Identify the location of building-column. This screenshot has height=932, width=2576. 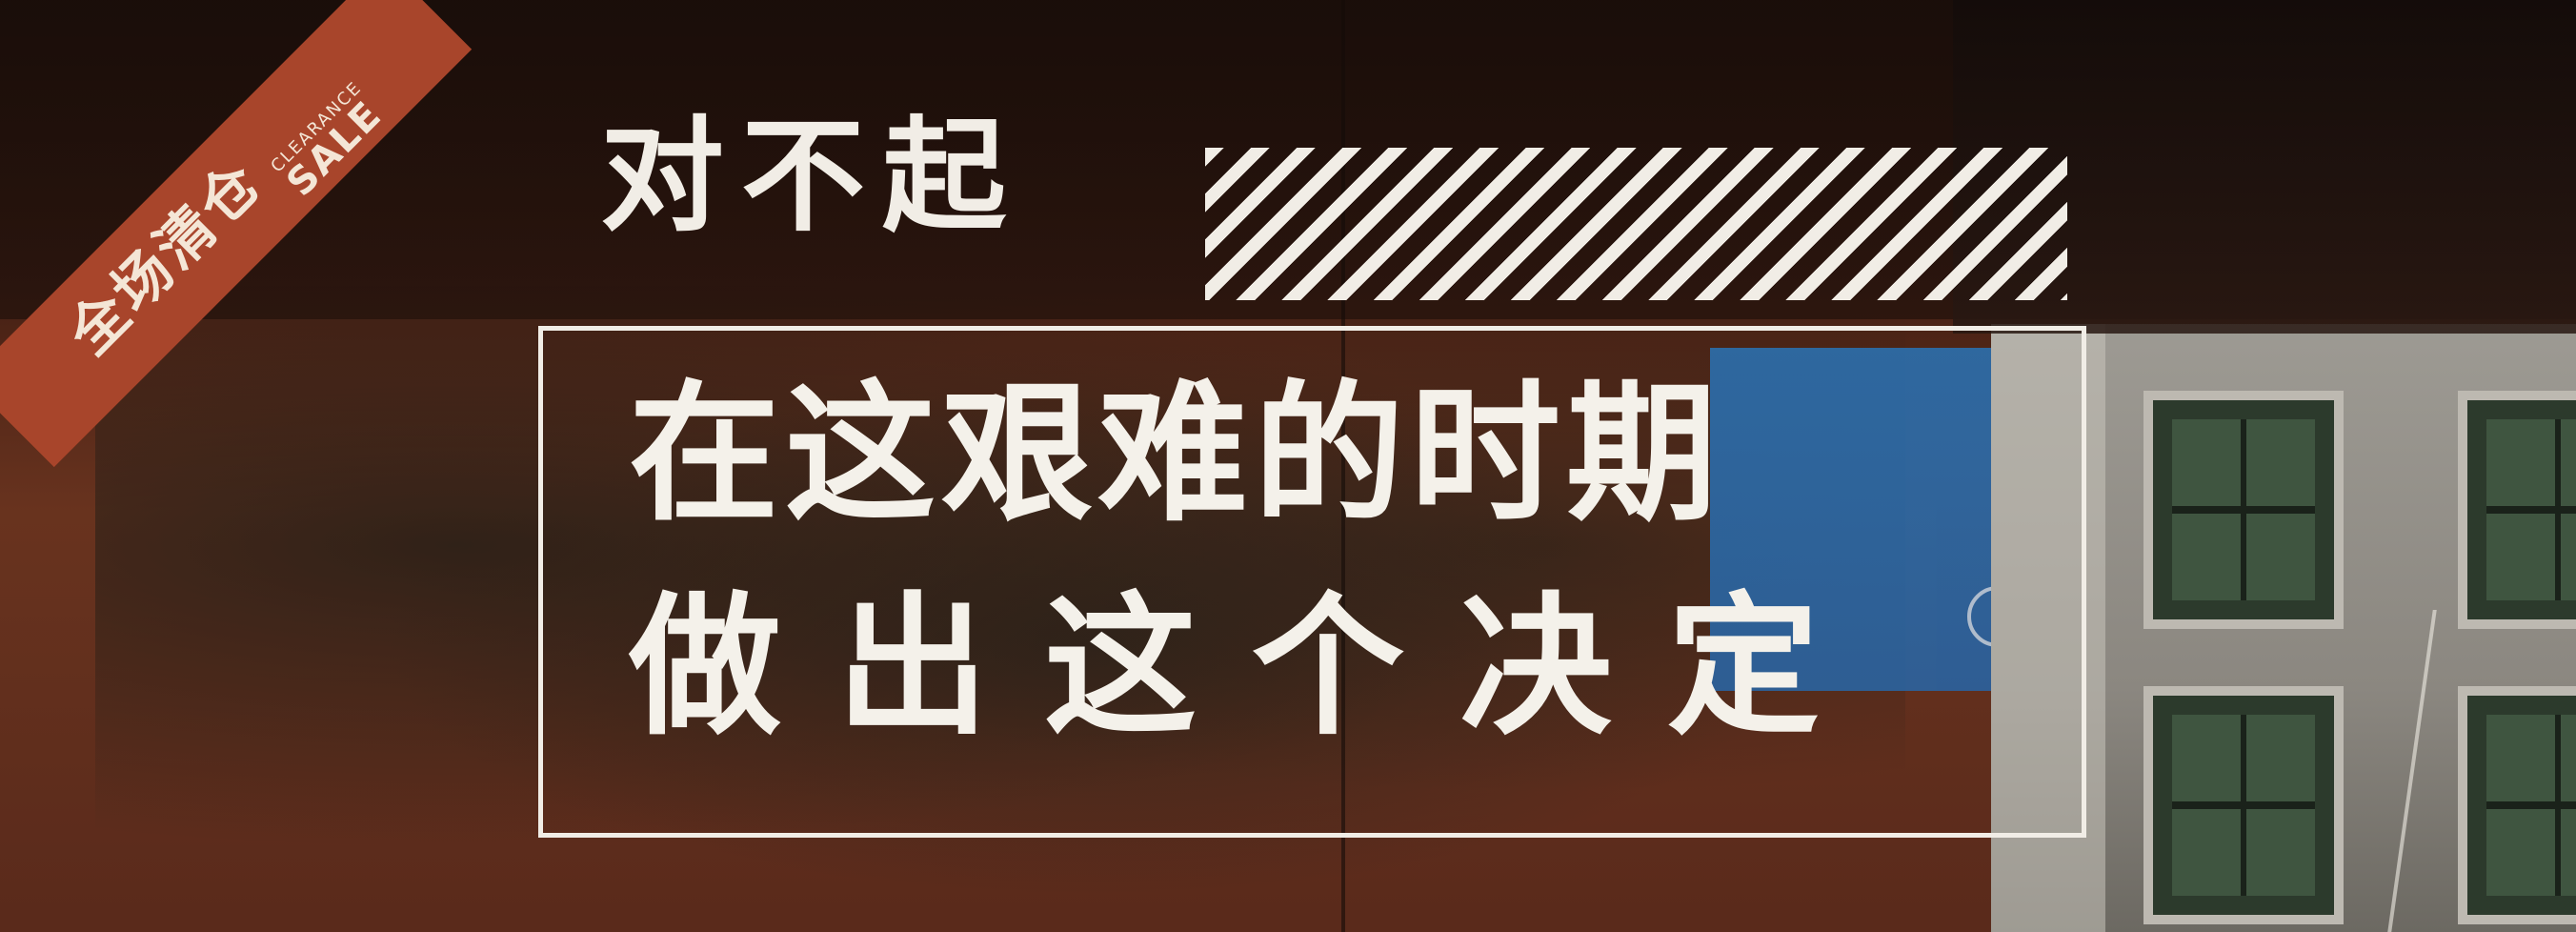
(2048, 628).